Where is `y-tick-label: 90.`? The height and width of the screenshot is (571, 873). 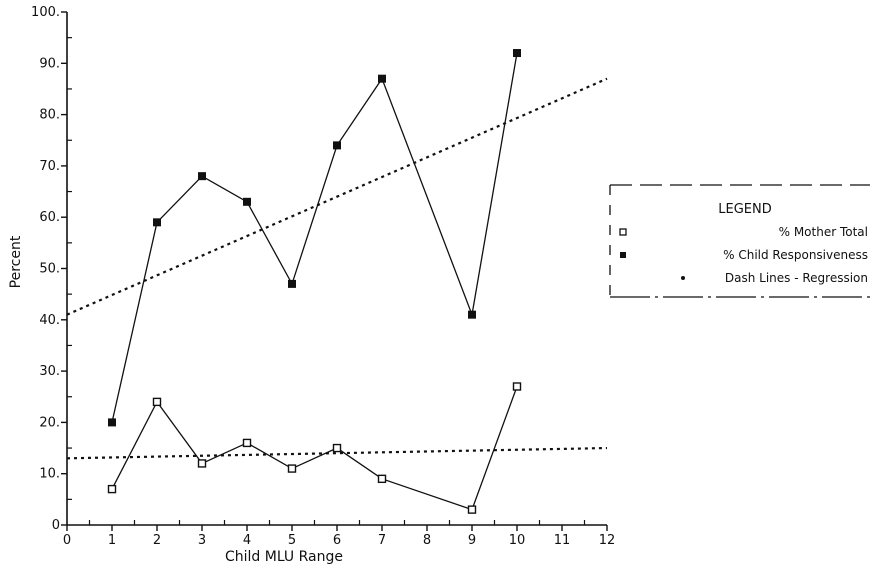 y-tick-label: 90. is located at coordinates (49, 63).